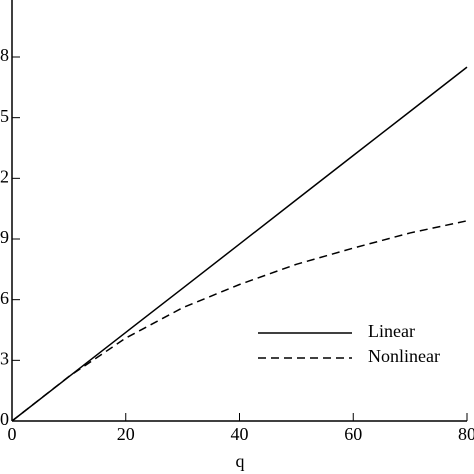 This screenshot has height=474, width=474. What do you see at coordinates (4, 358) in the screenshot?
I see `y-tick-label: 3` at bounding box center [4, 358].